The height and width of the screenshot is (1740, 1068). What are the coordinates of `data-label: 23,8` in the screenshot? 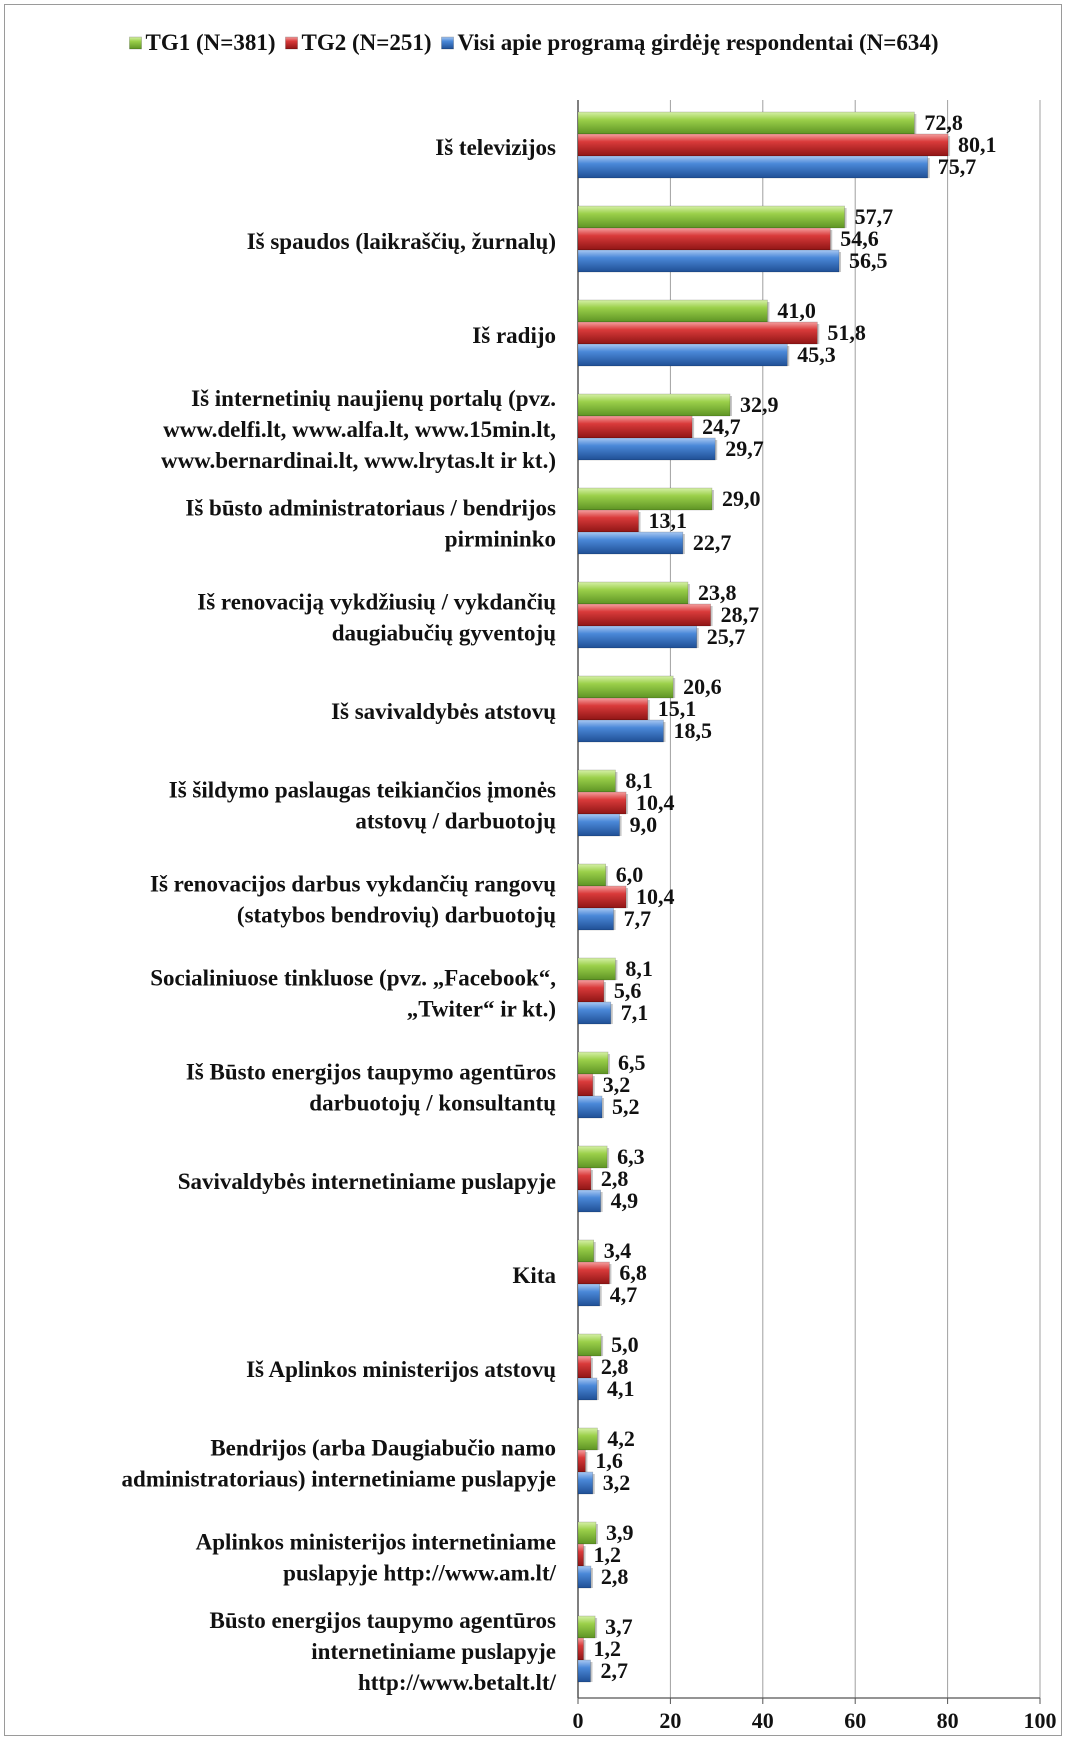 It's located at (717, 592).